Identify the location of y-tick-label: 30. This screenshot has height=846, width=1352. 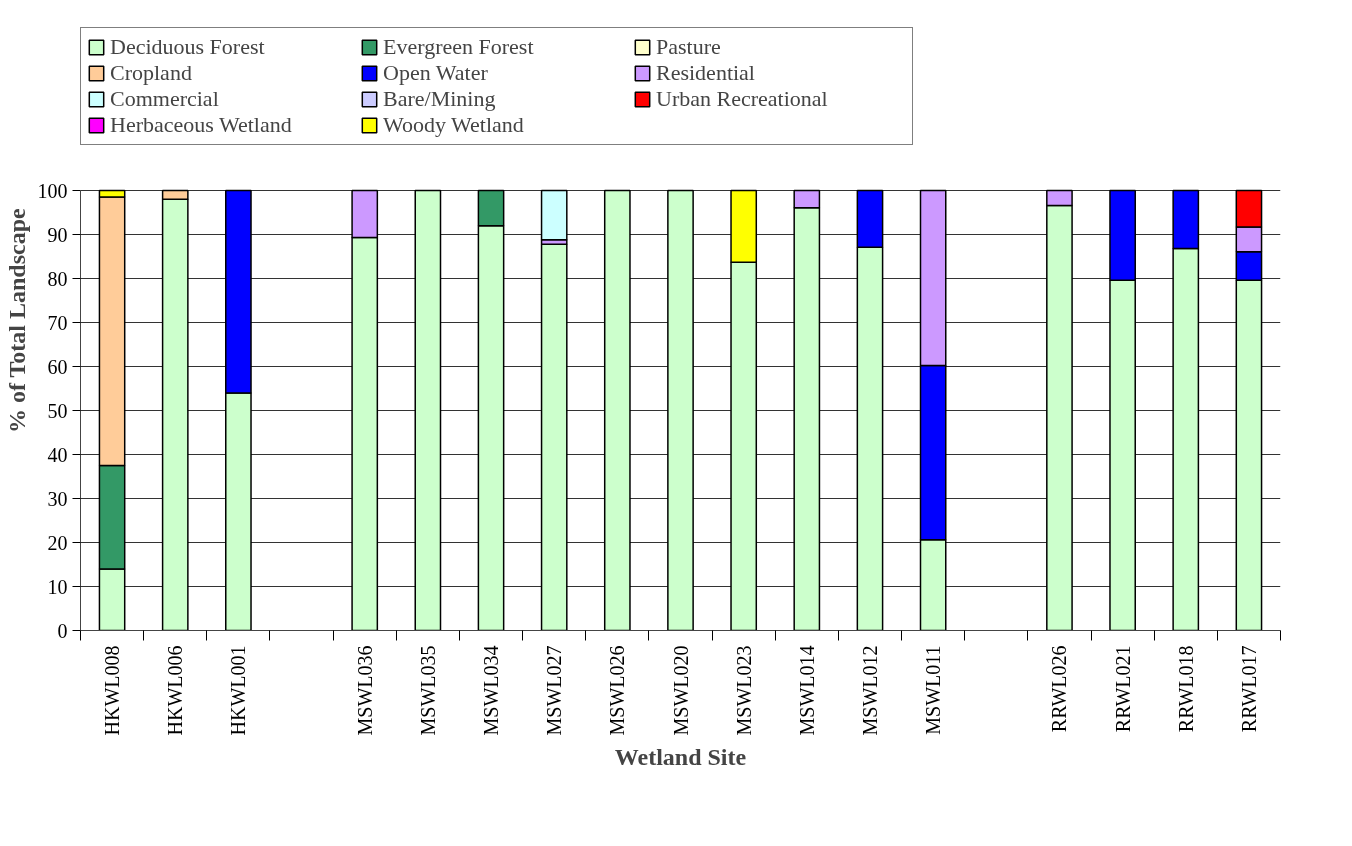
(57, 498).